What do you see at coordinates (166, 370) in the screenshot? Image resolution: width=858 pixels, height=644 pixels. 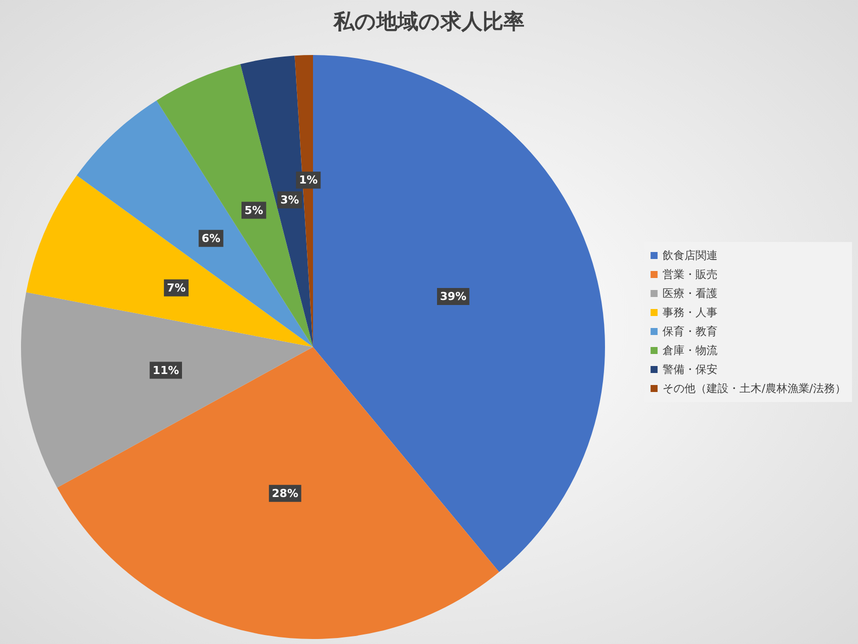 I see `data-label: 11%` at bounding box center [166, 370].